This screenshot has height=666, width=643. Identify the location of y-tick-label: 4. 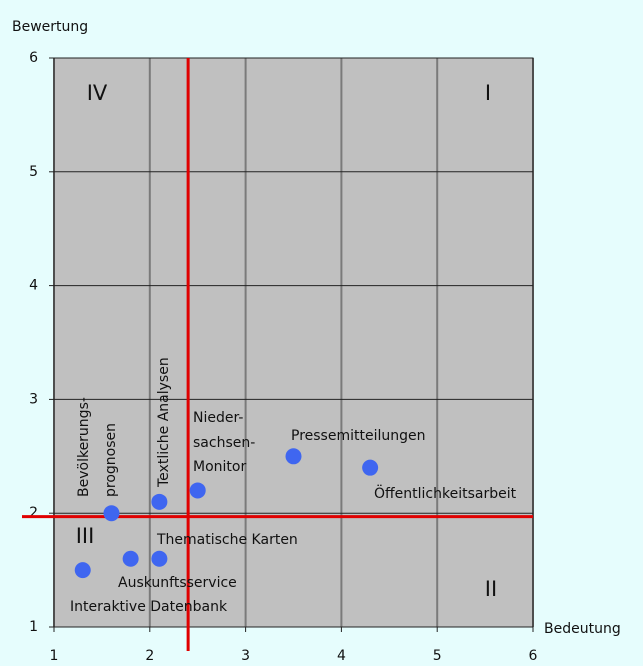
(33, 286).